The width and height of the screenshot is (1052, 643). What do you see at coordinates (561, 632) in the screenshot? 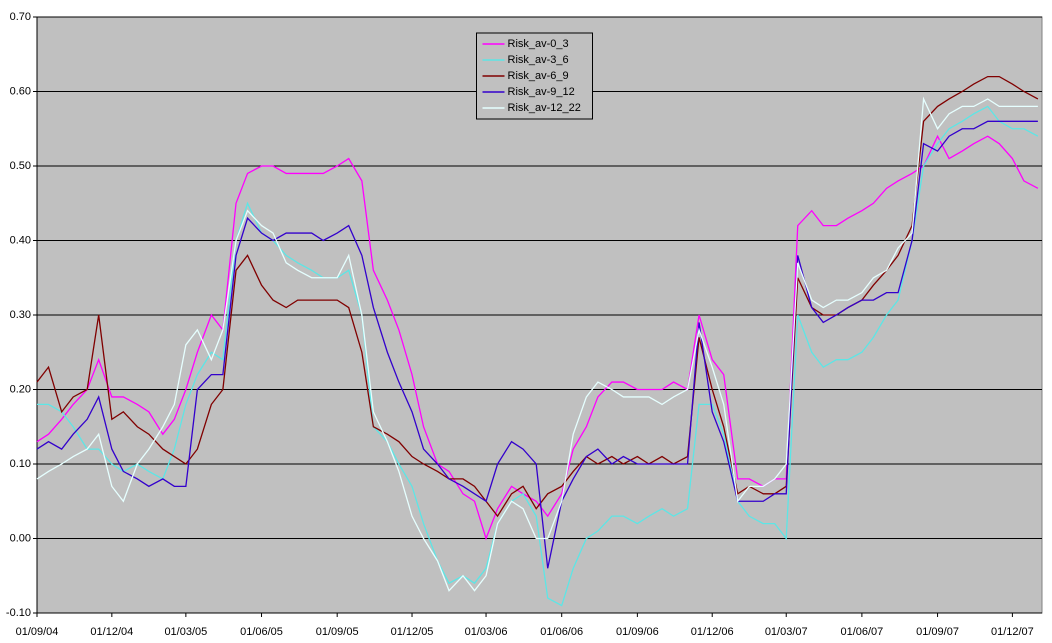
I see `x-tick-label: 01/06/06` at bounding box center [561, 632].